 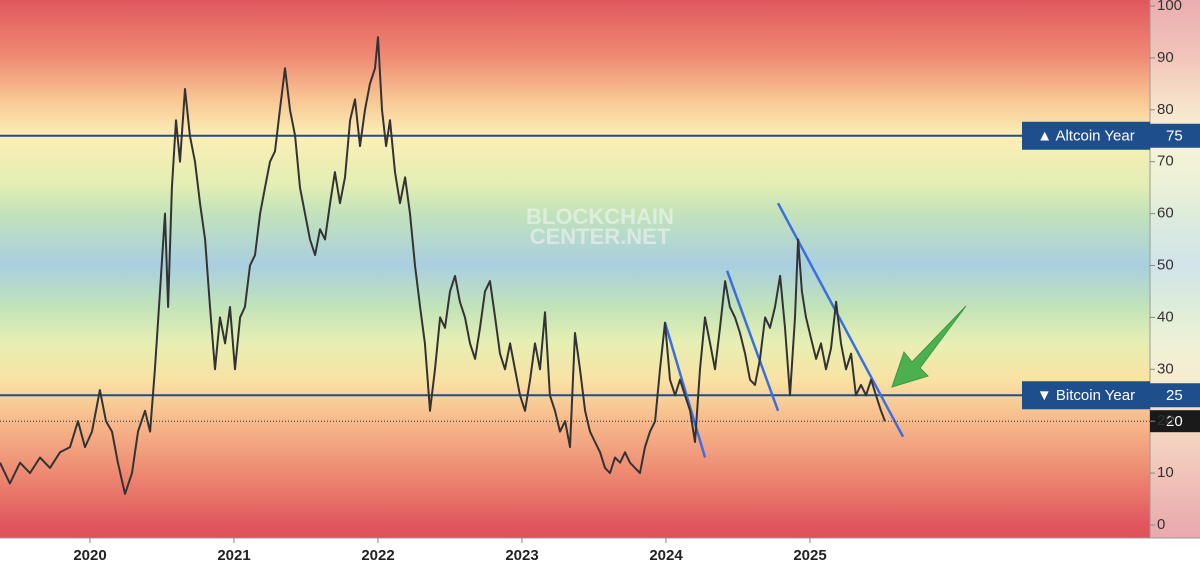 What do you see at coordinates (377, 555) in the screenshot?
I see `x-tick-label: 2022` at bounding box center [377, 555].